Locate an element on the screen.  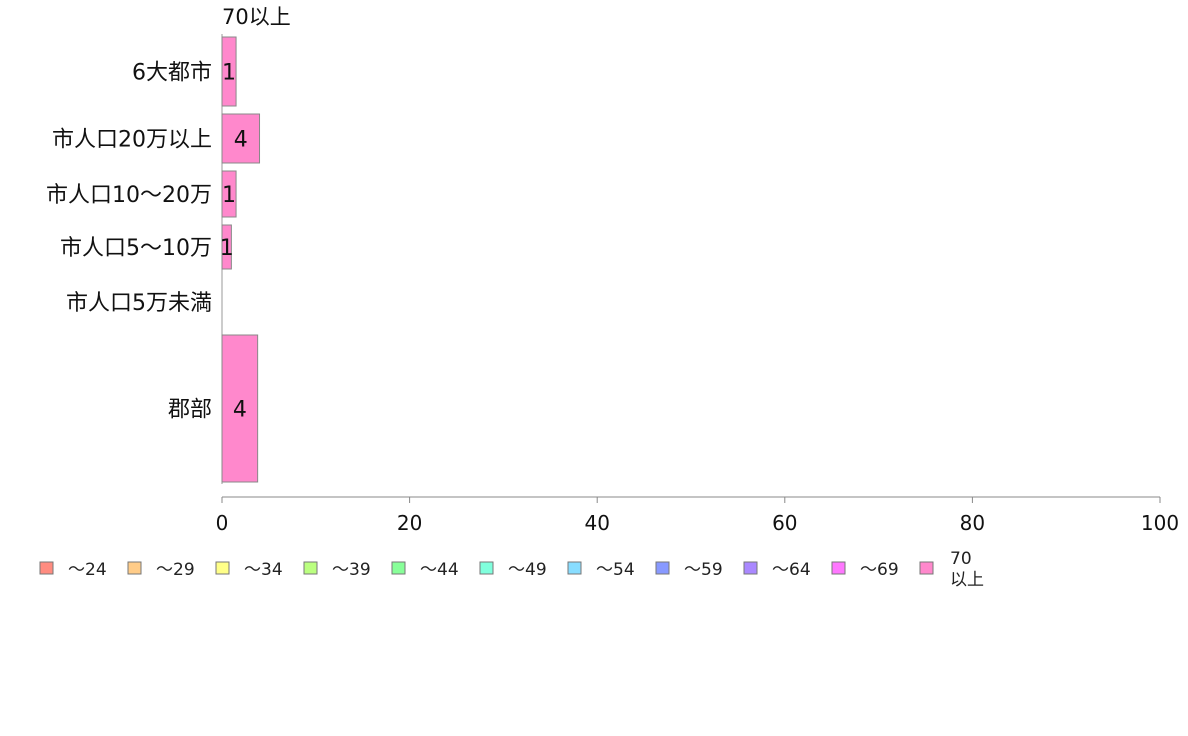
legend-label: 〜59 is located at coordinates (703, 570).